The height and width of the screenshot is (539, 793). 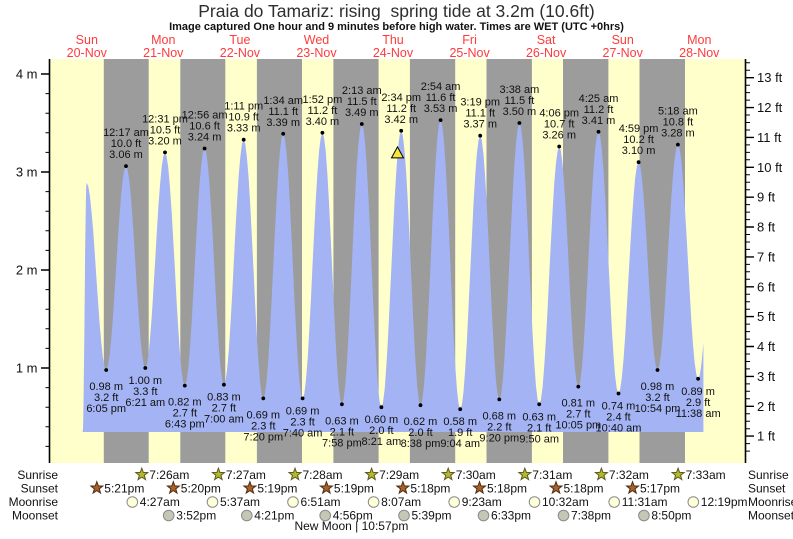 What do you see at coordinates (578, 415) in the screenshot?
I see `low-tide-label: 0.81 m 2.7 ft 10:05 pm` at bounding box center [578, 415].